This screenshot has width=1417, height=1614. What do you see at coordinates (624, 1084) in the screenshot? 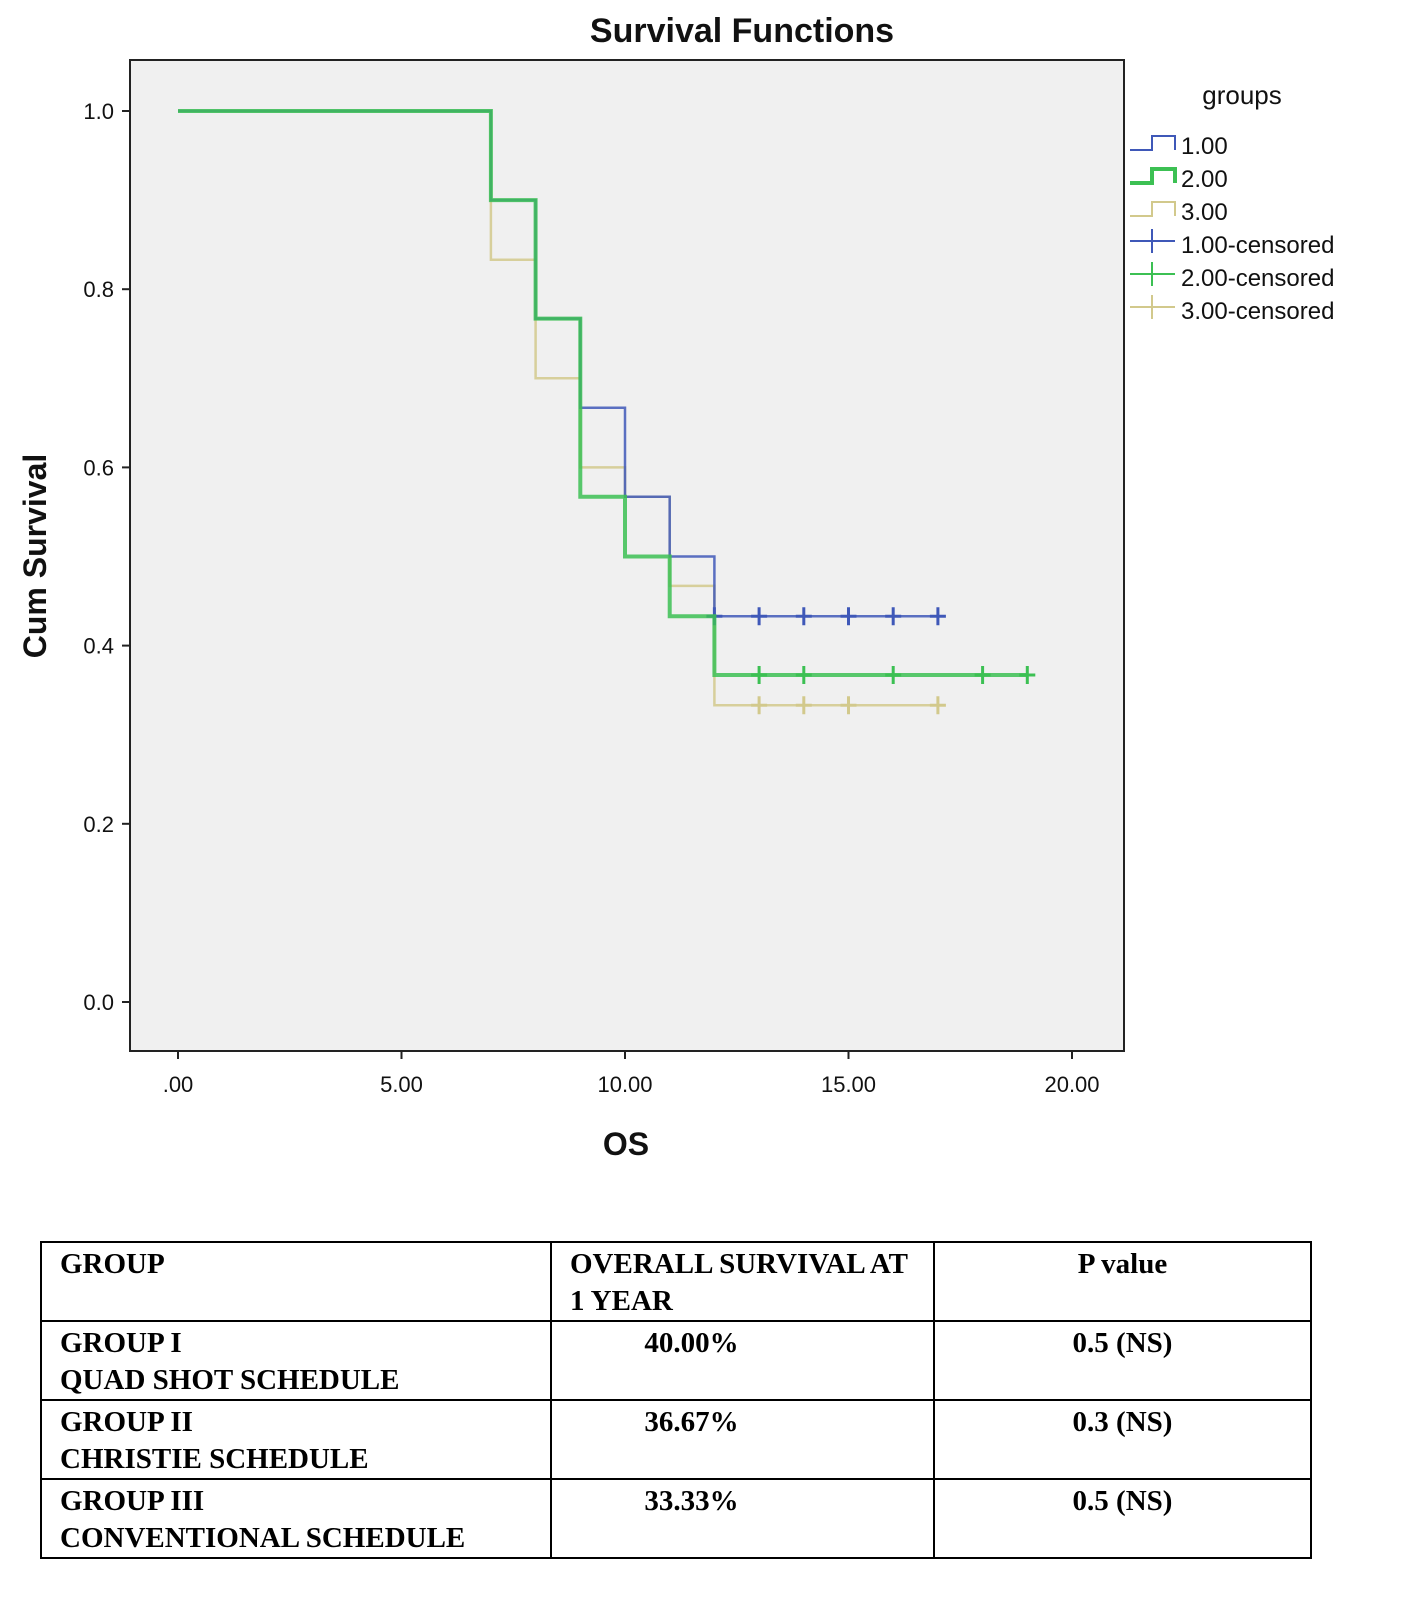
I see `x-tick-label: 10.00` at bounding box center [624, 1084].